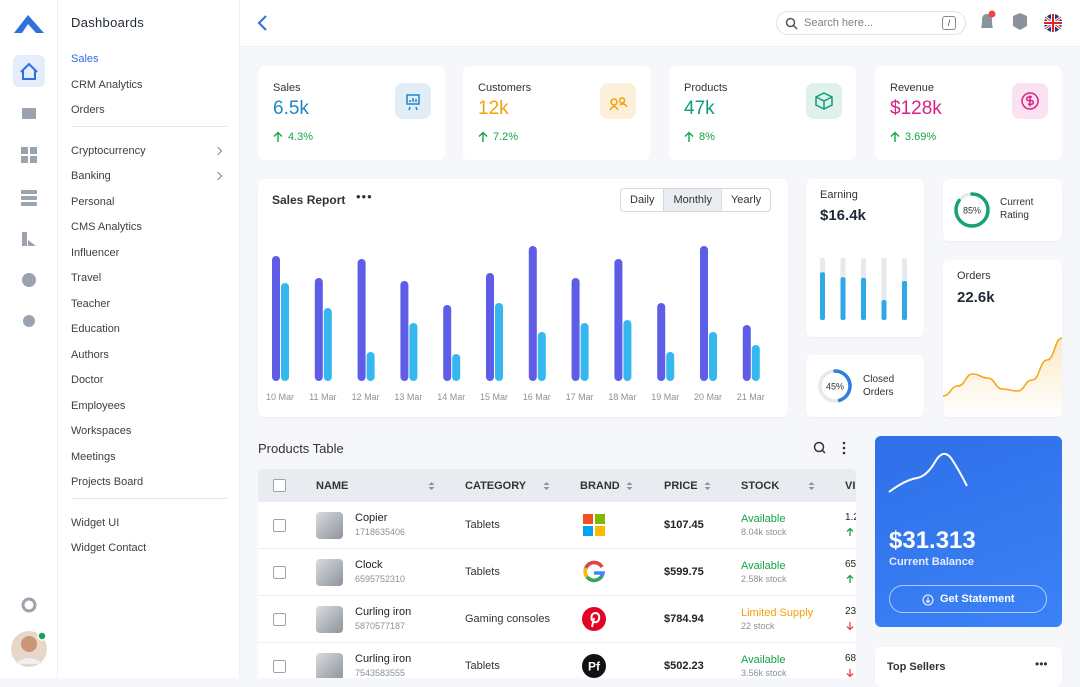 Image resolution: width=1080 pixels, height=687 pixels. I want to click on stock-count: 3.56k stock, so click(764, 673).